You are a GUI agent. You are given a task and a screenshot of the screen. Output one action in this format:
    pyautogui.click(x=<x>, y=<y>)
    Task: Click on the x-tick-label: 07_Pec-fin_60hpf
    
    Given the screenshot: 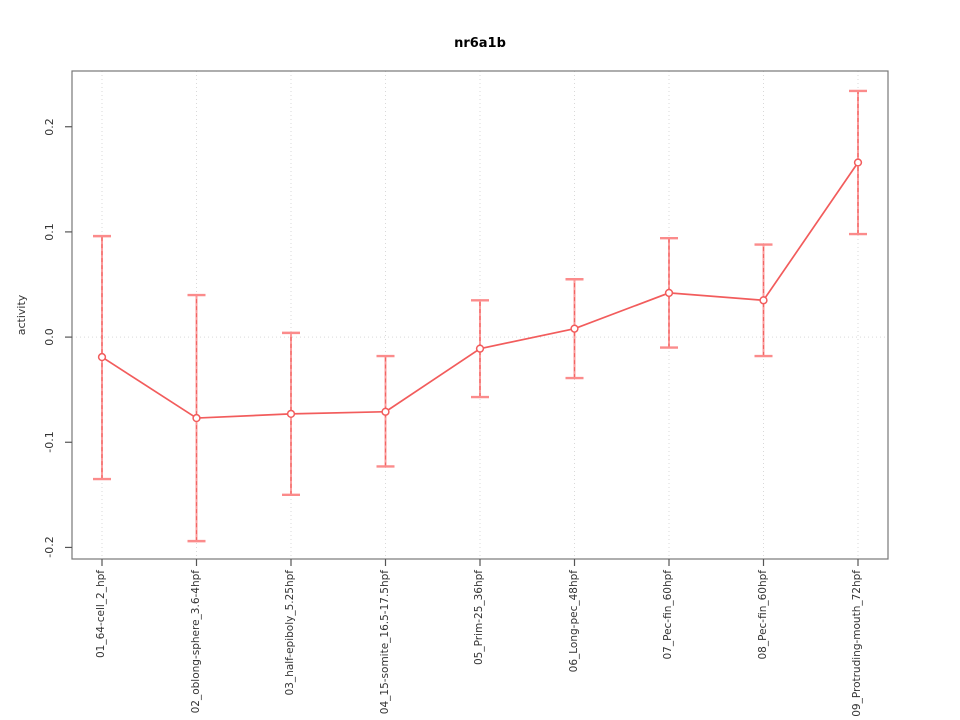 What is the action you would take?
    pyautogui.click(x=668, y=615)
    